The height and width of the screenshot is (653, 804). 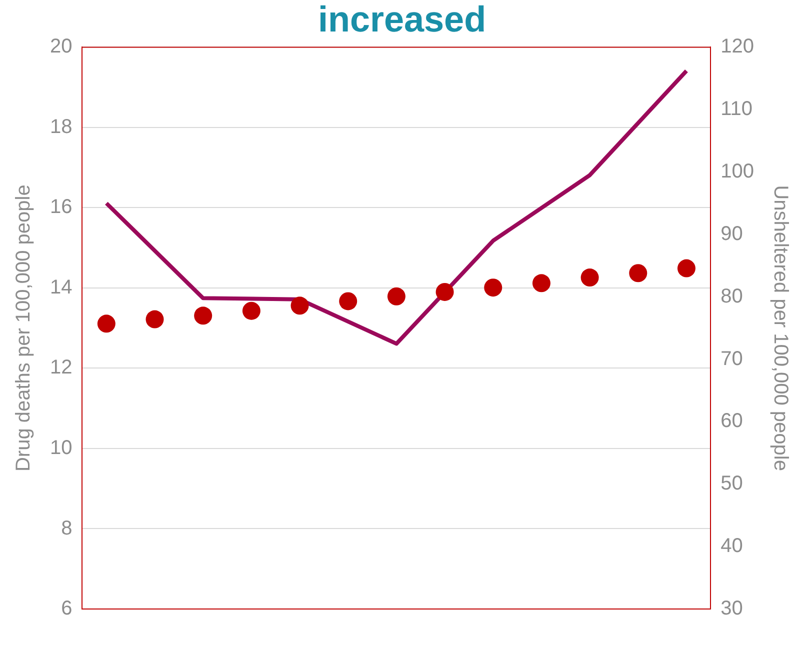 I want to click on y2-tick-label: 40, so click(x=731, y=546).